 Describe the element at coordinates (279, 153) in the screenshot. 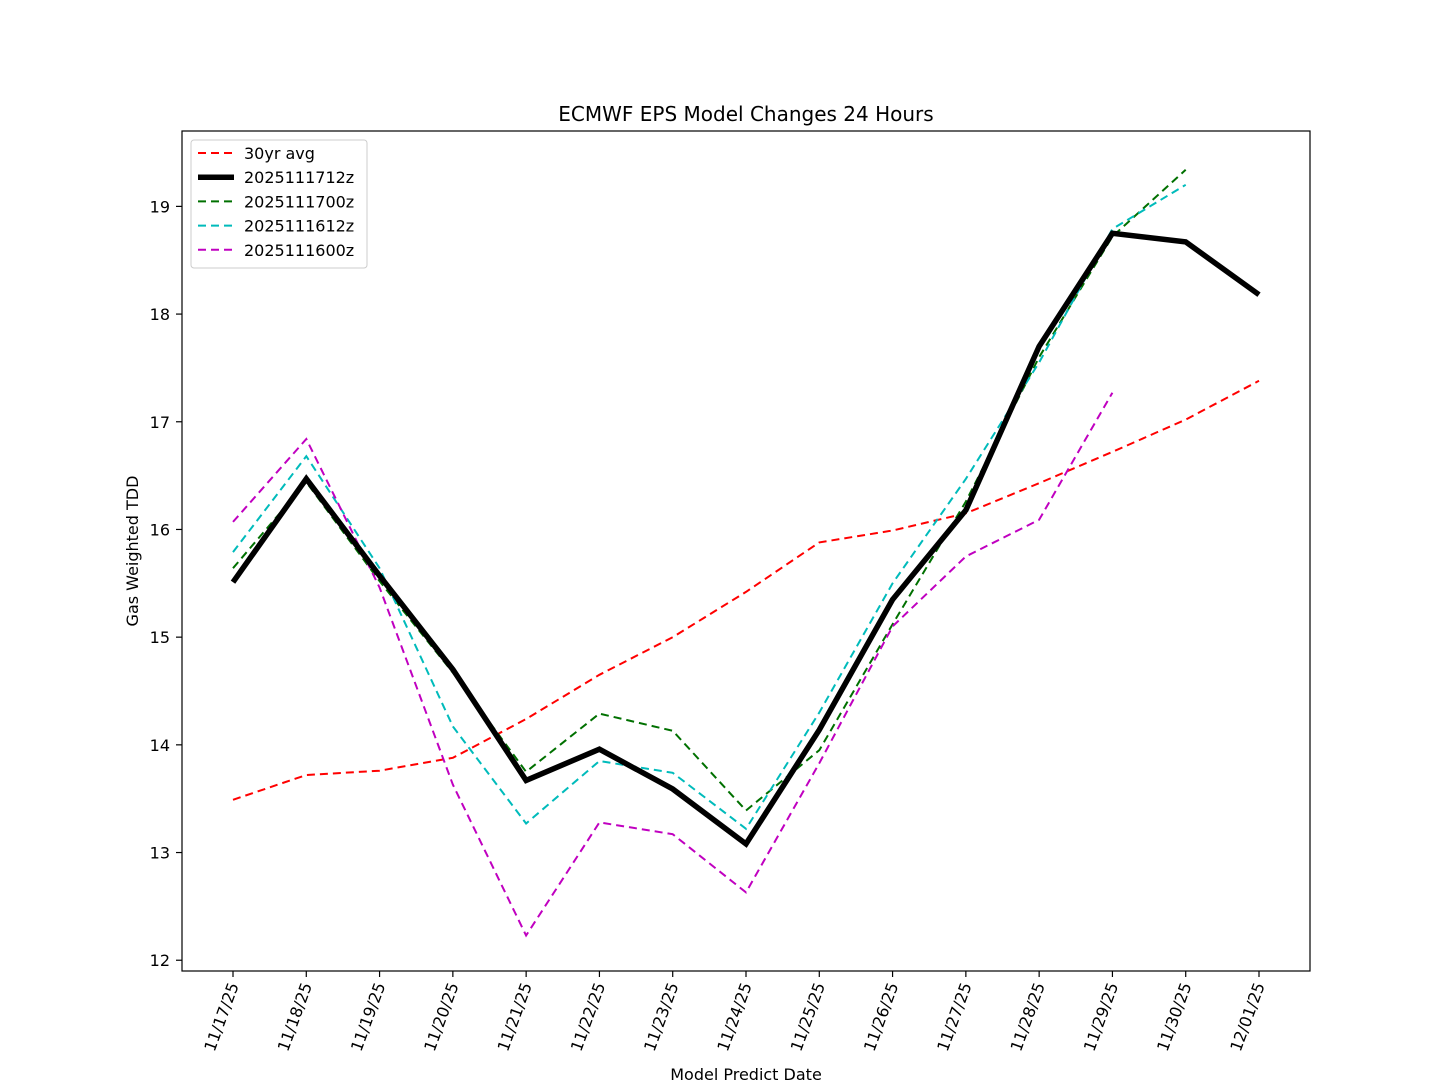

I see `legend-label: 30yr avg` at that location.